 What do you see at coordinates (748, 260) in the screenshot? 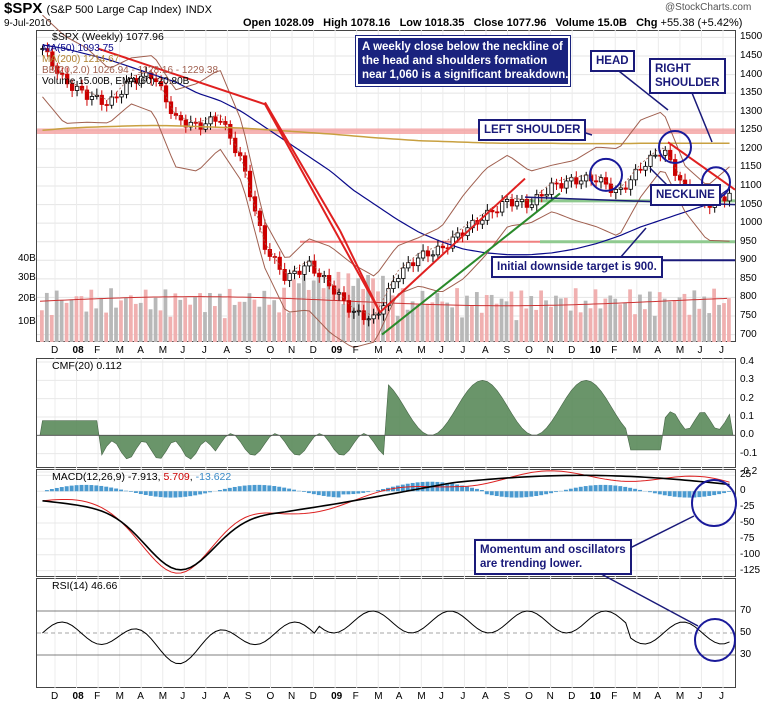
I see `price-tick-label: 900` at bounding box center [748, 260].